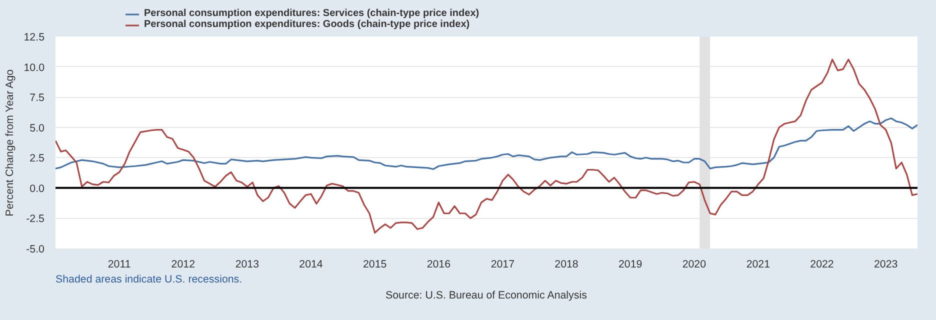 This screenshot has height=320, width=936. Describe the element at coordinates (247, 264) in the screenshot. I see `x-tick-label: 2013` at that location.